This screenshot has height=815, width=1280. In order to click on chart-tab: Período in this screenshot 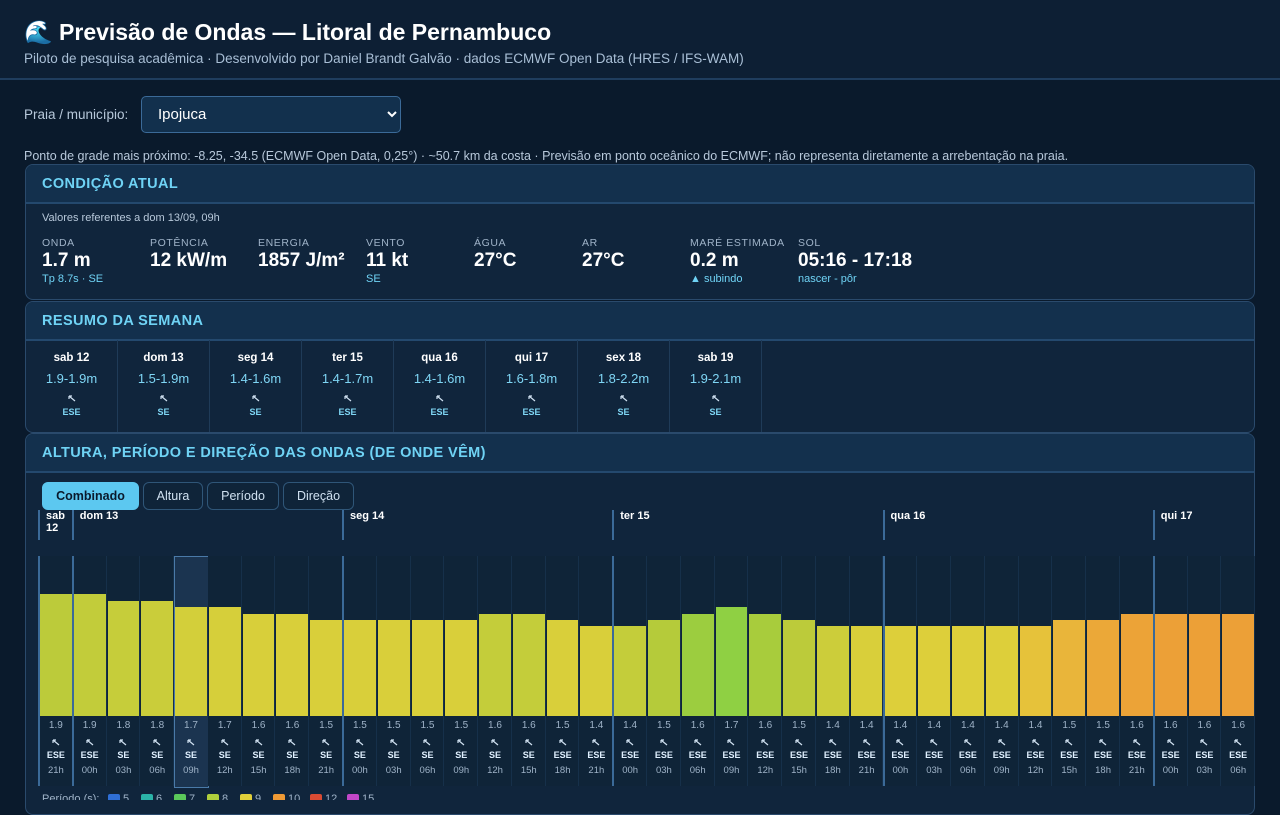, I will do `click(243, 496)`.